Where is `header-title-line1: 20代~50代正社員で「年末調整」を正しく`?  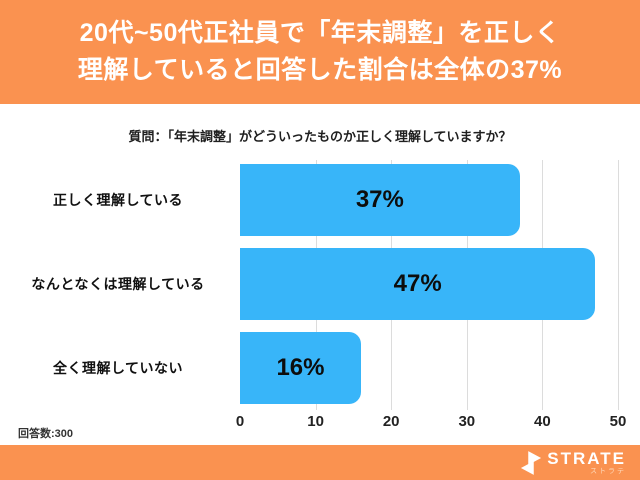
header-title-line1: 20代~50代正社員で「年末調整」を正しく is located at coordinates (320, 33).